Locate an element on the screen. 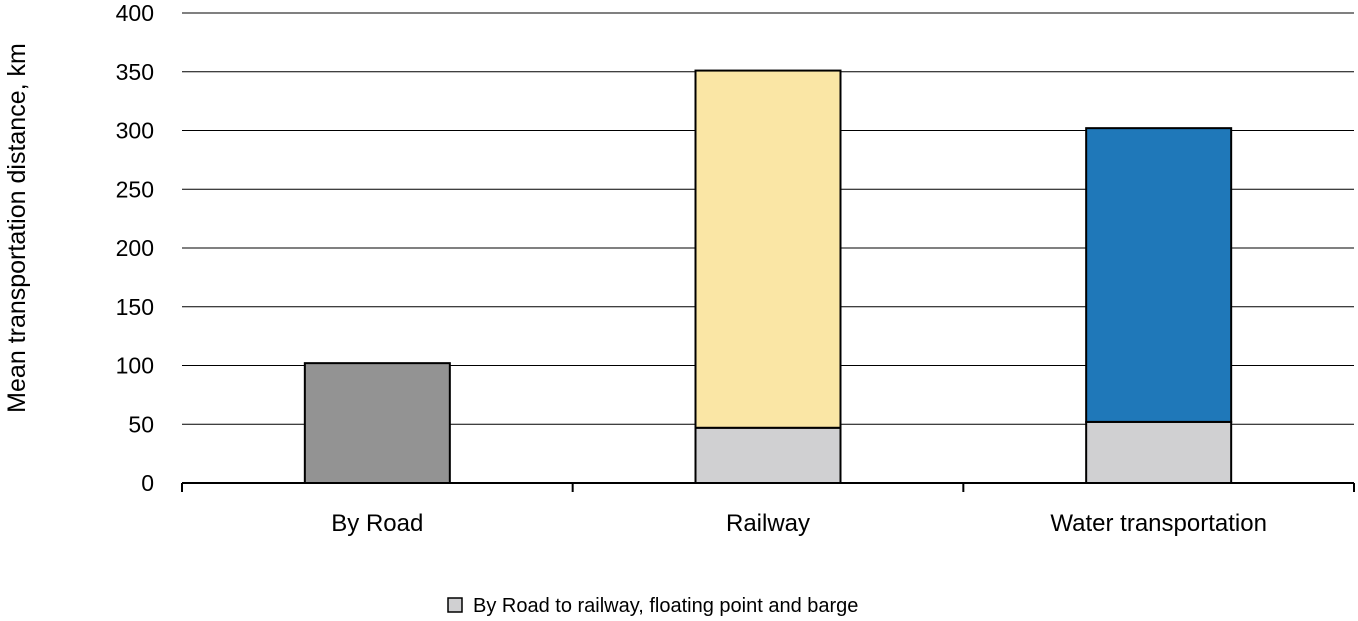  y-tick-label: 50 is located at coordinates (141, 424).